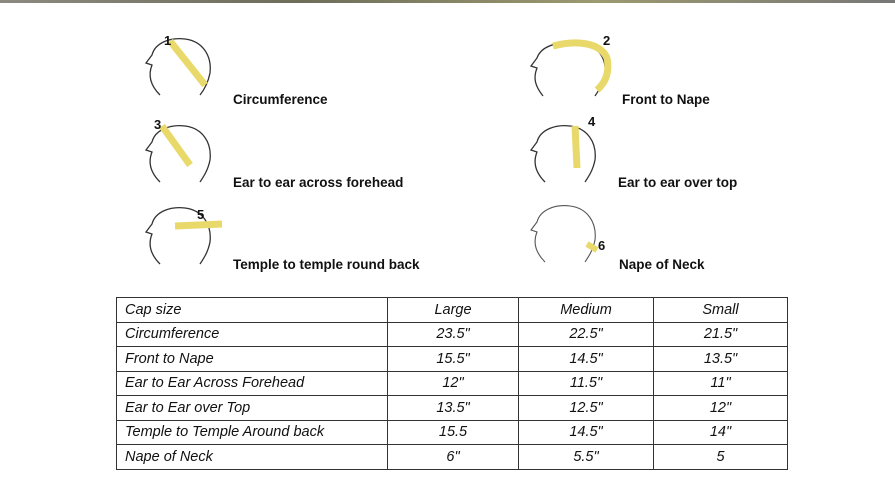 This screenshot has width=895, height=501. I want to click on header-cell: Small, so click(720, 310).